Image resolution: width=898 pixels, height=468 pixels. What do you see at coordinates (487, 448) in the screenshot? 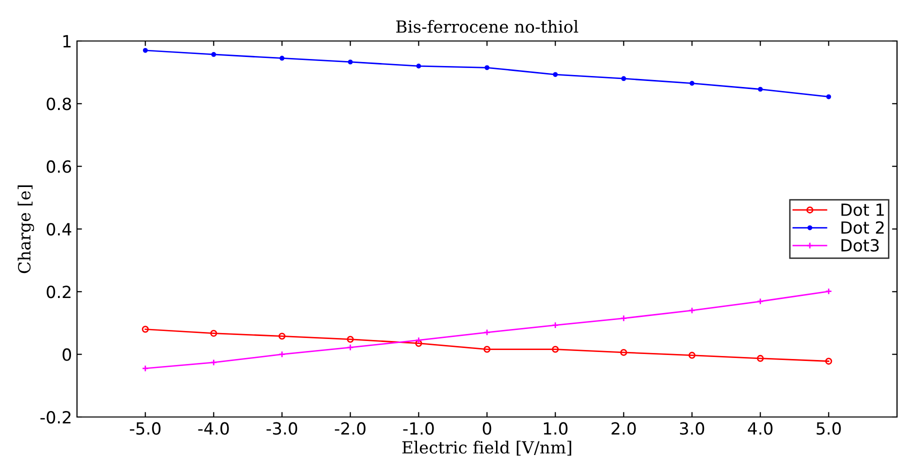
I see `x-axis-title: Electric field [V/nm]` at bounding box center [487, 448].